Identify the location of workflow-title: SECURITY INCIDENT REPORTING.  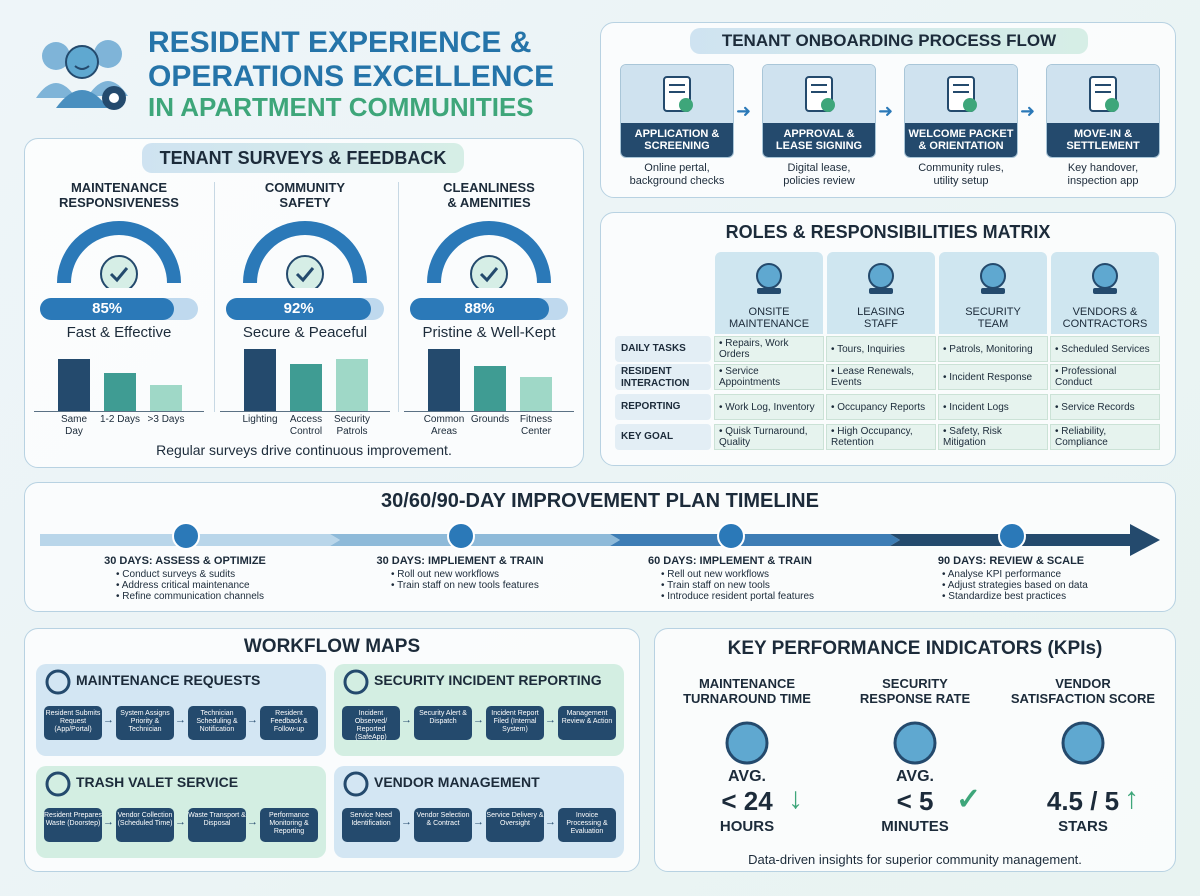
(488, 680).